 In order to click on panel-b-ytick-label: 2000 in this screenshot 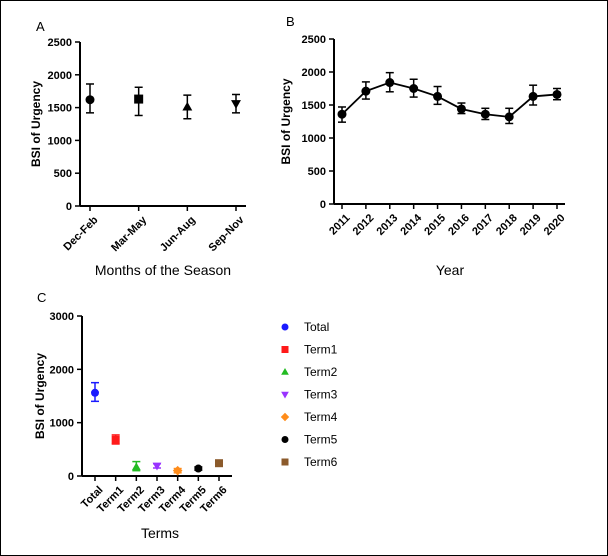, I will do `click(314, 73)`.